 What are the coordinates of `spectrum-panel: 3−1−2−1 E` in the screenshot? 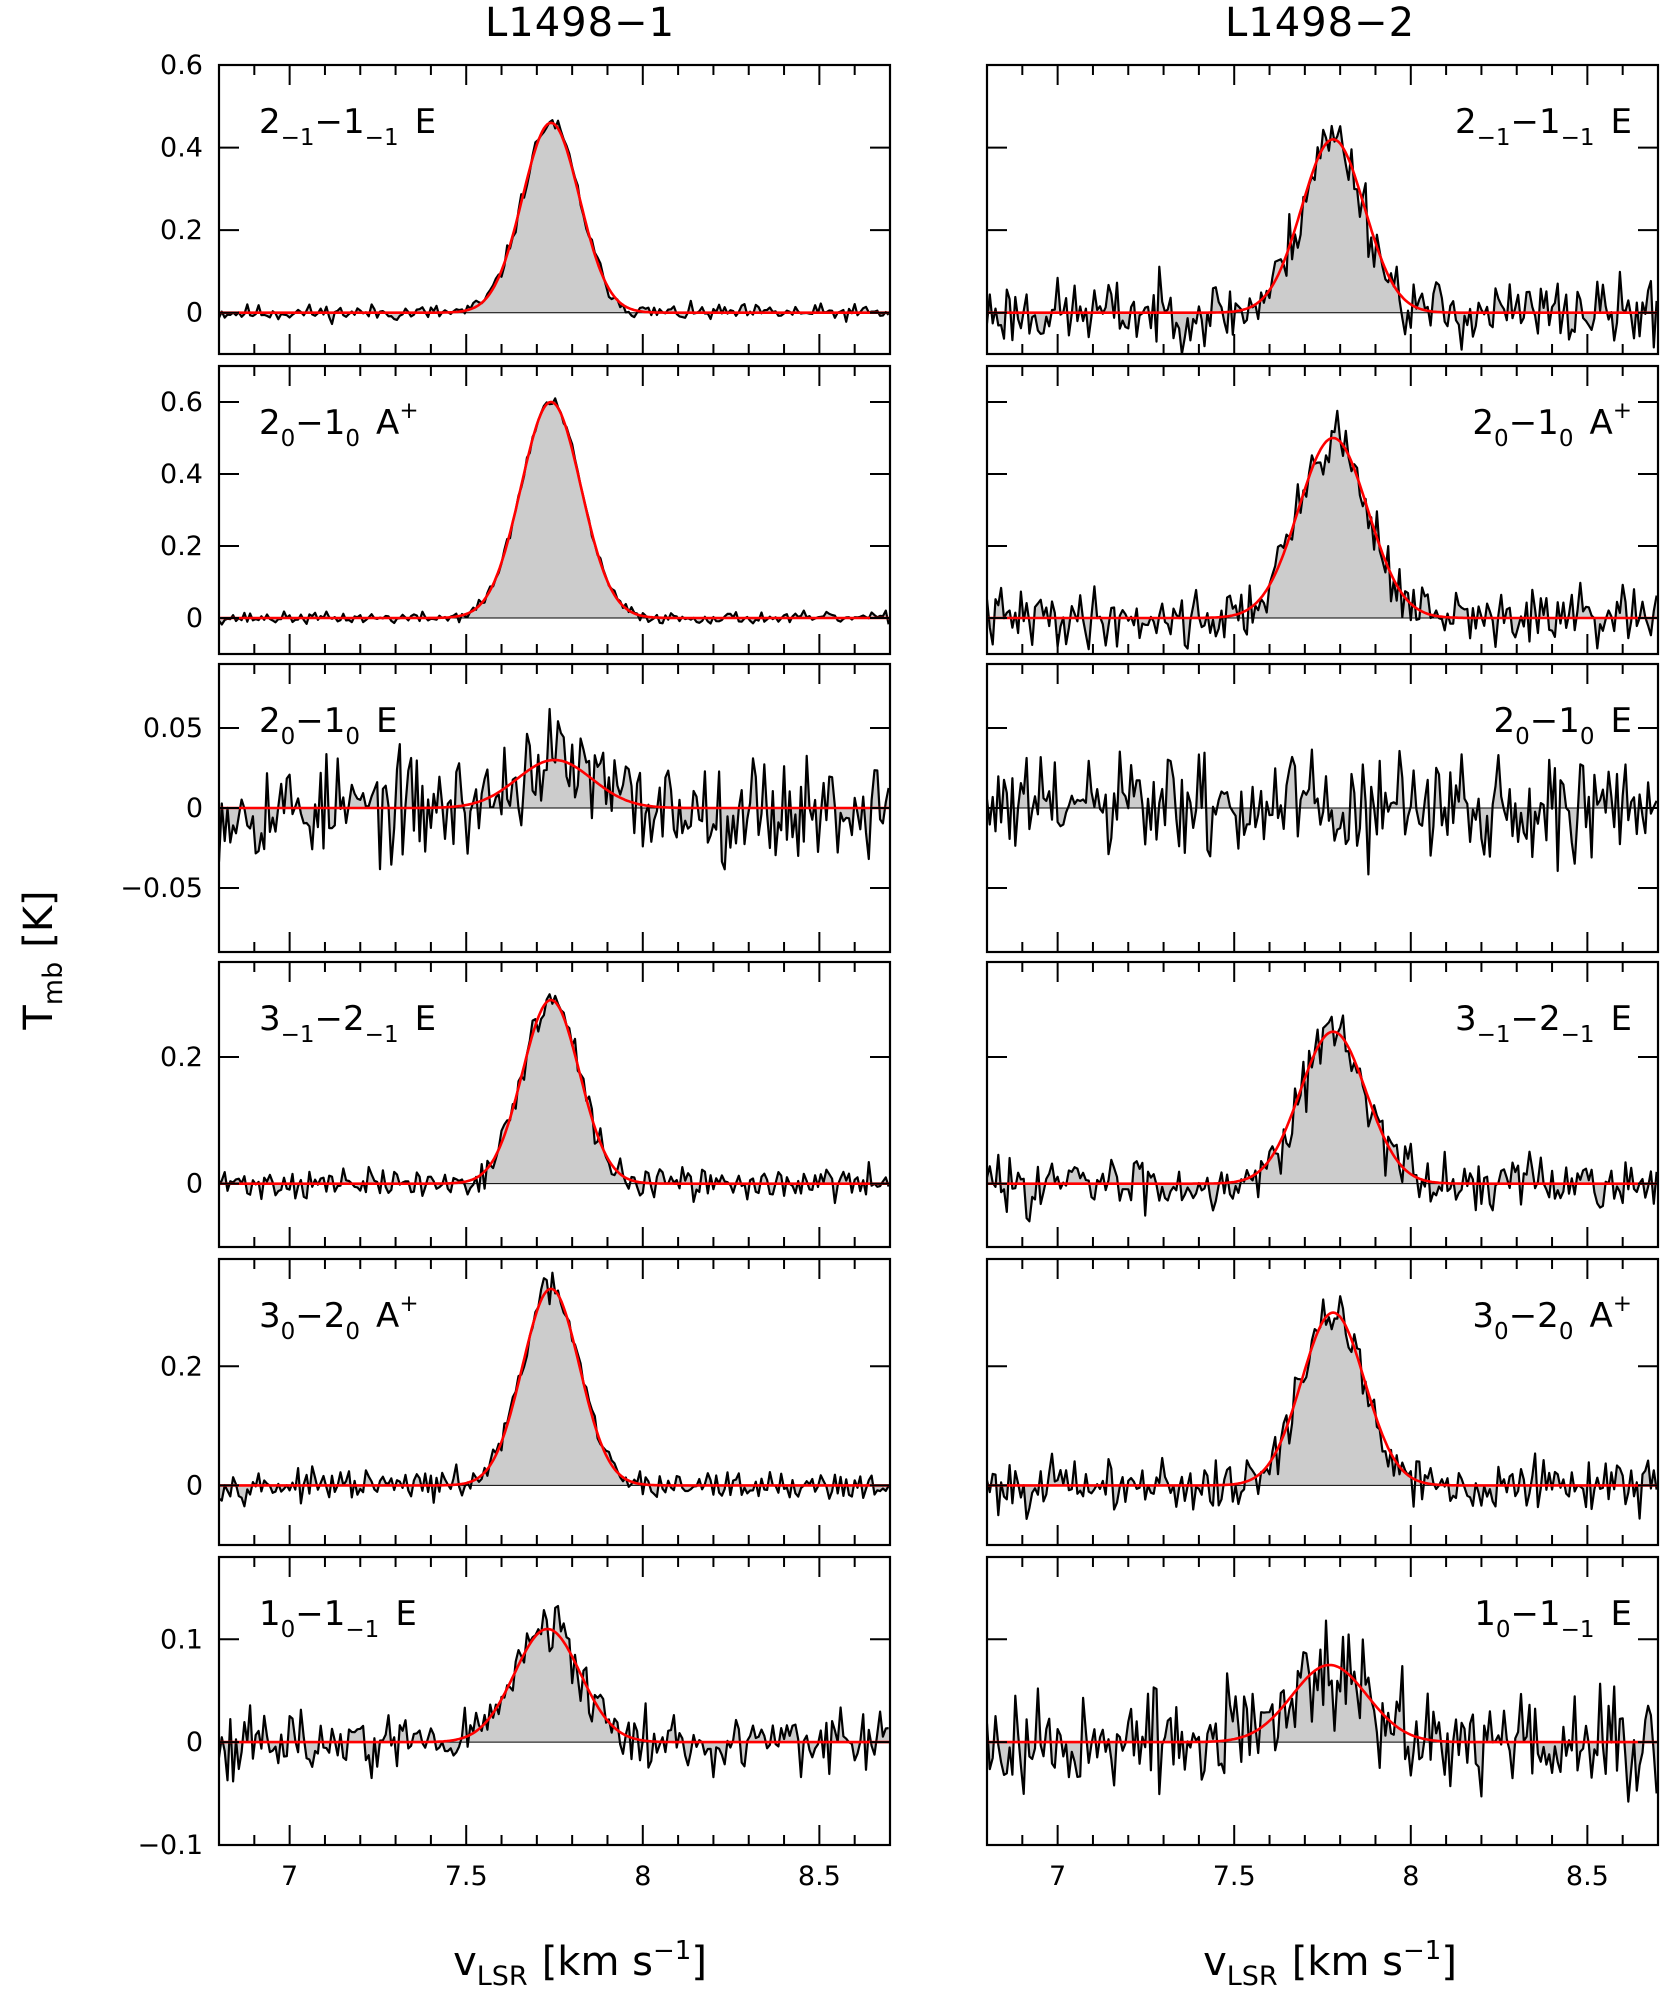 It's located at (1322, 1104).